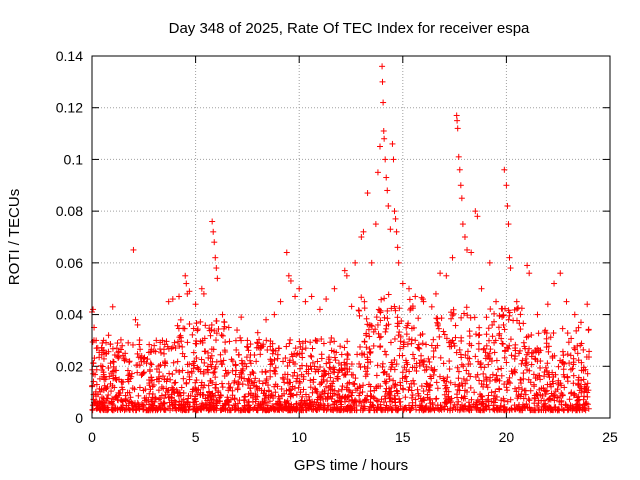 The height and width of the screenshot is (480, 640). Describe the element at coordinates (69, 211) in the screenshot. I see `y-tick-label: 0.08` at that location.